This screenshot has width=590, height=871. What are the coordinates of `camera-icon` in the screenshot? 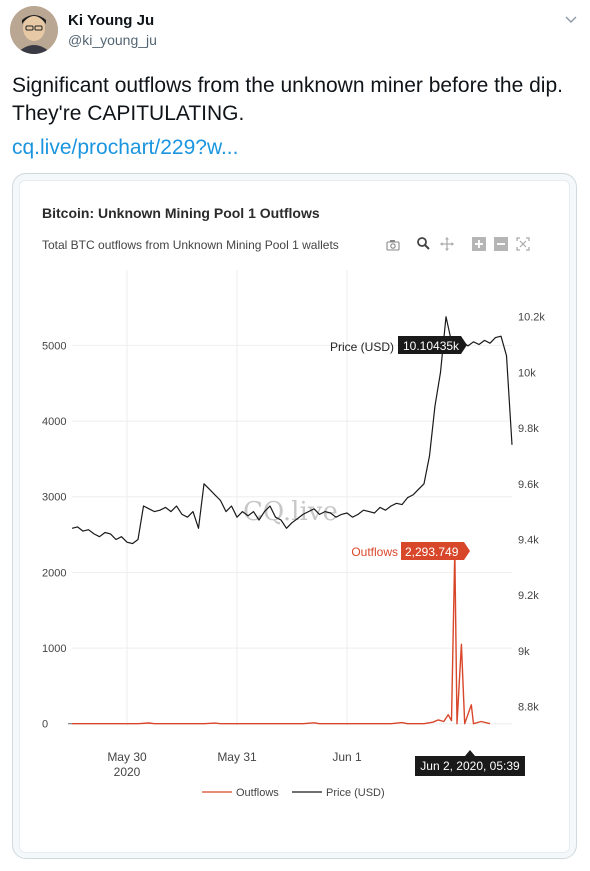 It's located at (393, 245).